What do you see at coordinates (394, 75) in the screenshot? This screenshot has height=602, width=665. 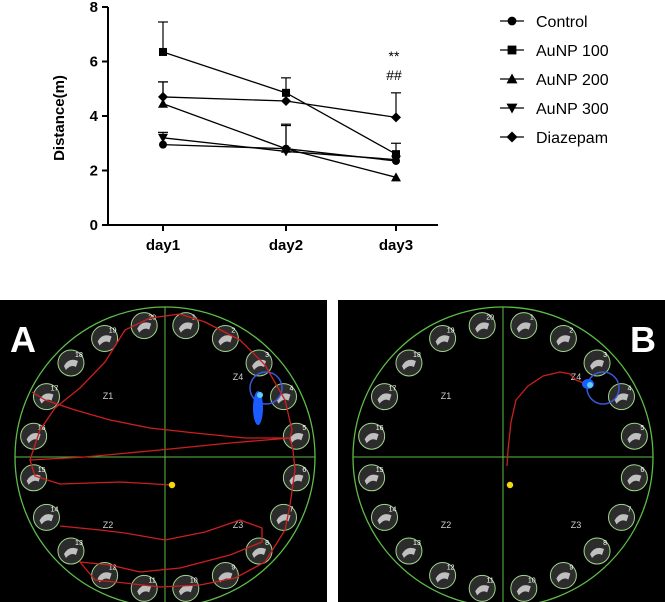 I see `significance-annotation-hashes: ##` at bounding box center [394, 75].